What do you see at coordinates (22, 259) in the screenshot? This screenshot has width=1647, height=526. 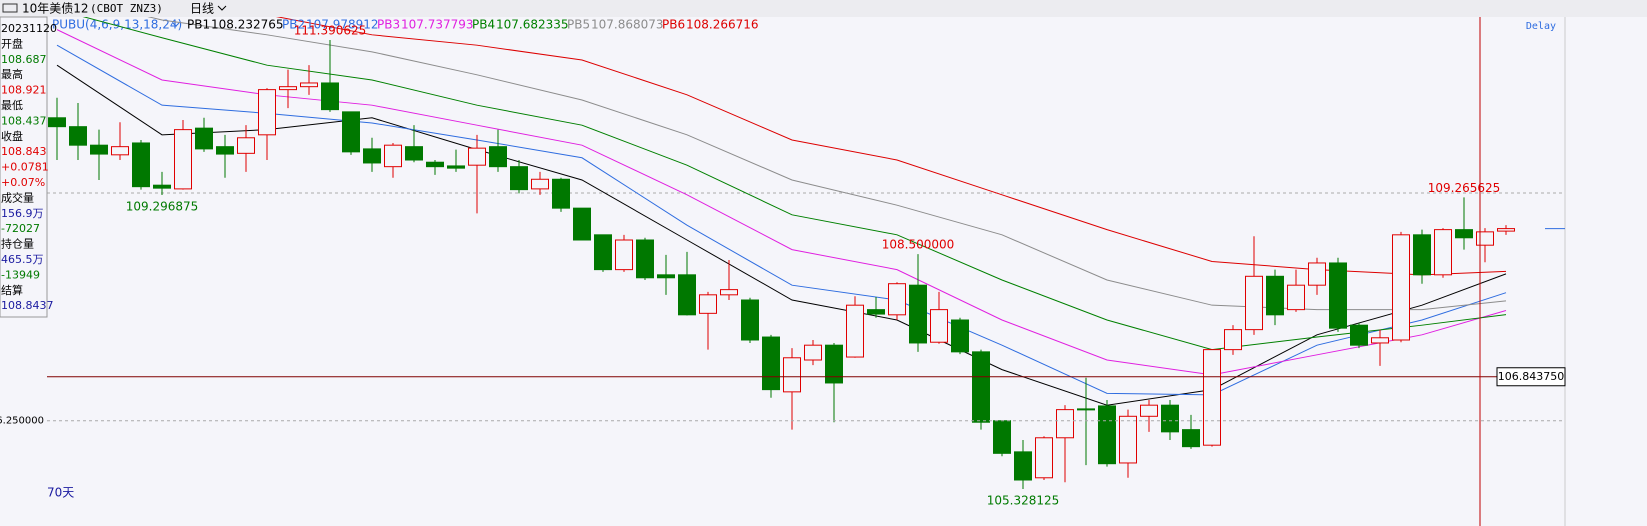 I see `sidebar-item: 465.5万` at bounding box center [22, 259].